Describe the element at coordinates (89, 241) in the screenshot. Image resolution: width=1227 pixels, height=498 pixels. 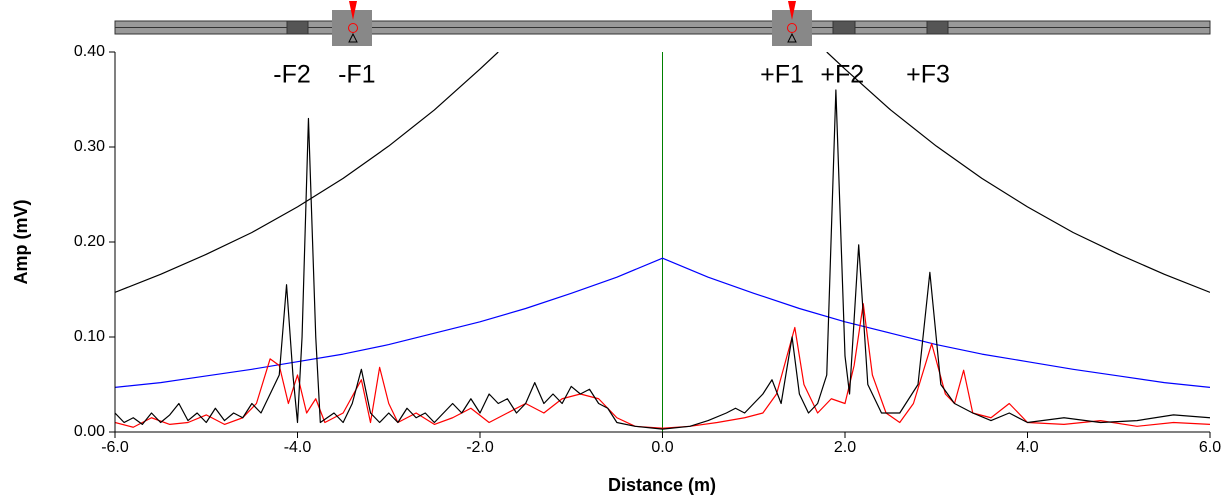
I see `y-tick-label: 0.20` at that location.